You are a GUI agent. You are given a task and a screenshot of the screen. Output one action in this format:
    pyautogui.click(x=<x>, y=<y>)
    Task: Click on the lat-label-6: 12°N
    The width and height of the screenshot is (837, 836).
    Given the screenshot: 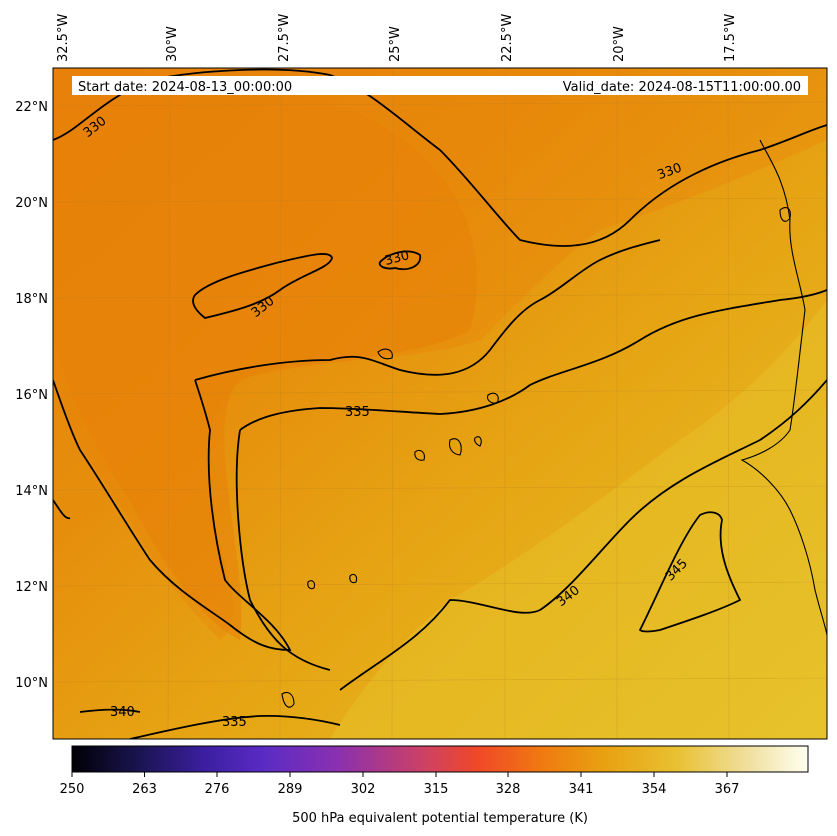 What is the action you would take?
    pyautogui.click(x=31, y=587)
    